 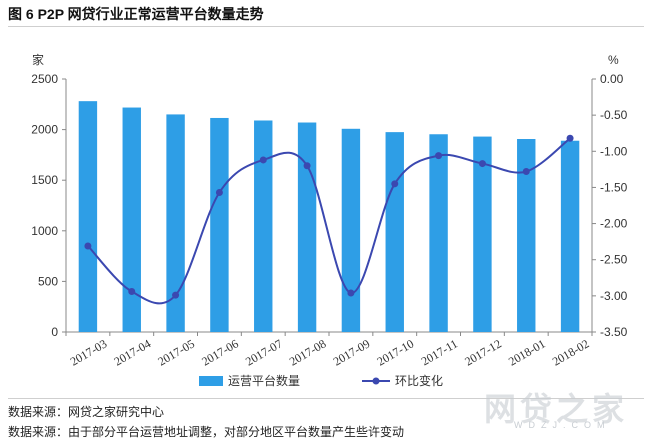 I want to click on legend-line-label: 环比变化, so click(x=419, y=380).